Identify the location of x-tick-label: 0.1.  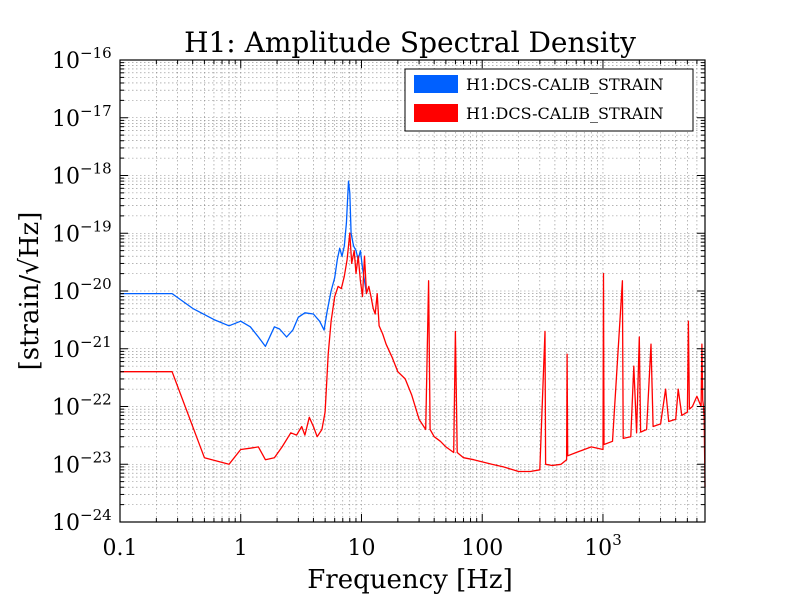
(120, 548).